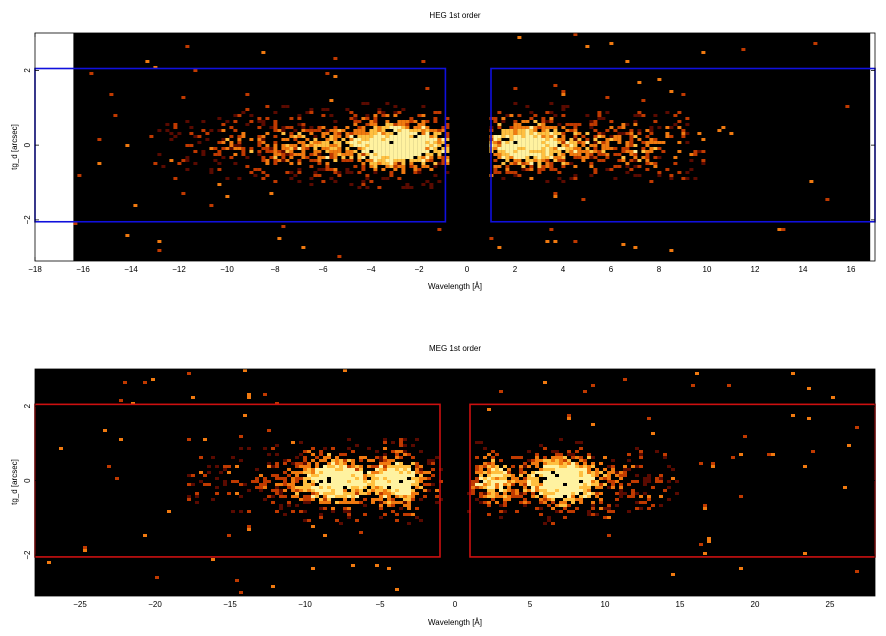  What do you see at coordinates (14, 482) in the screenshot?
I see `meg-y-axis-label: tg_d [arcsec]` at bounding box center [14, 482].